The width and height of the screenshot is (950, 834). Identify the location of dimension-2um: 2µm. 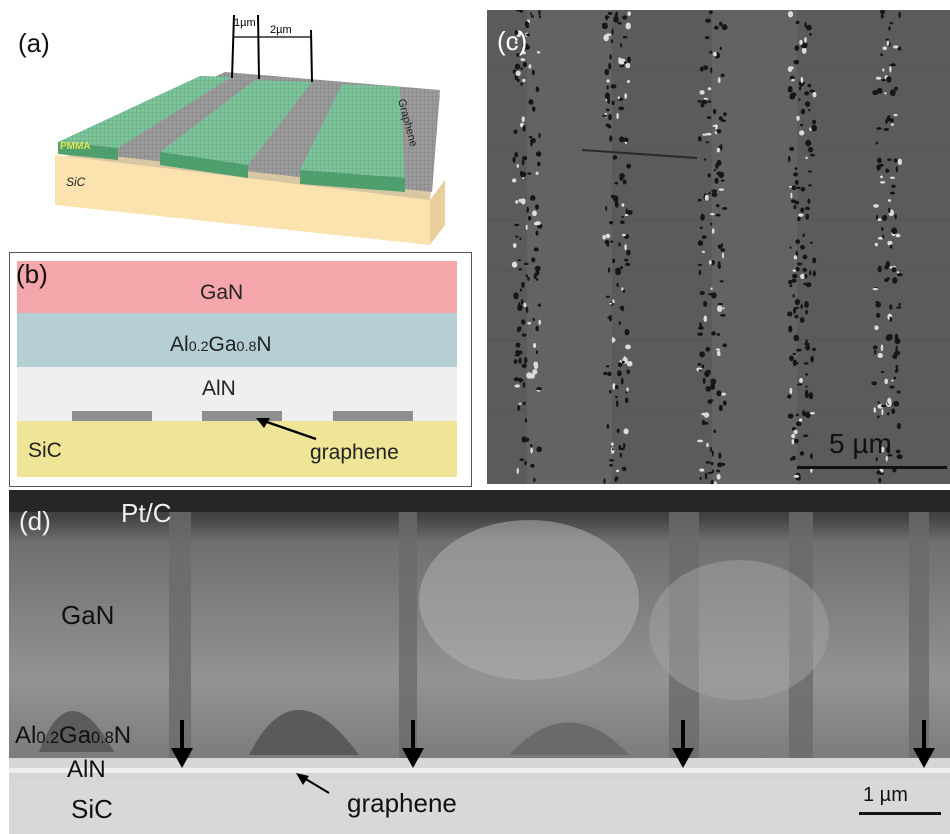
(281, 30).